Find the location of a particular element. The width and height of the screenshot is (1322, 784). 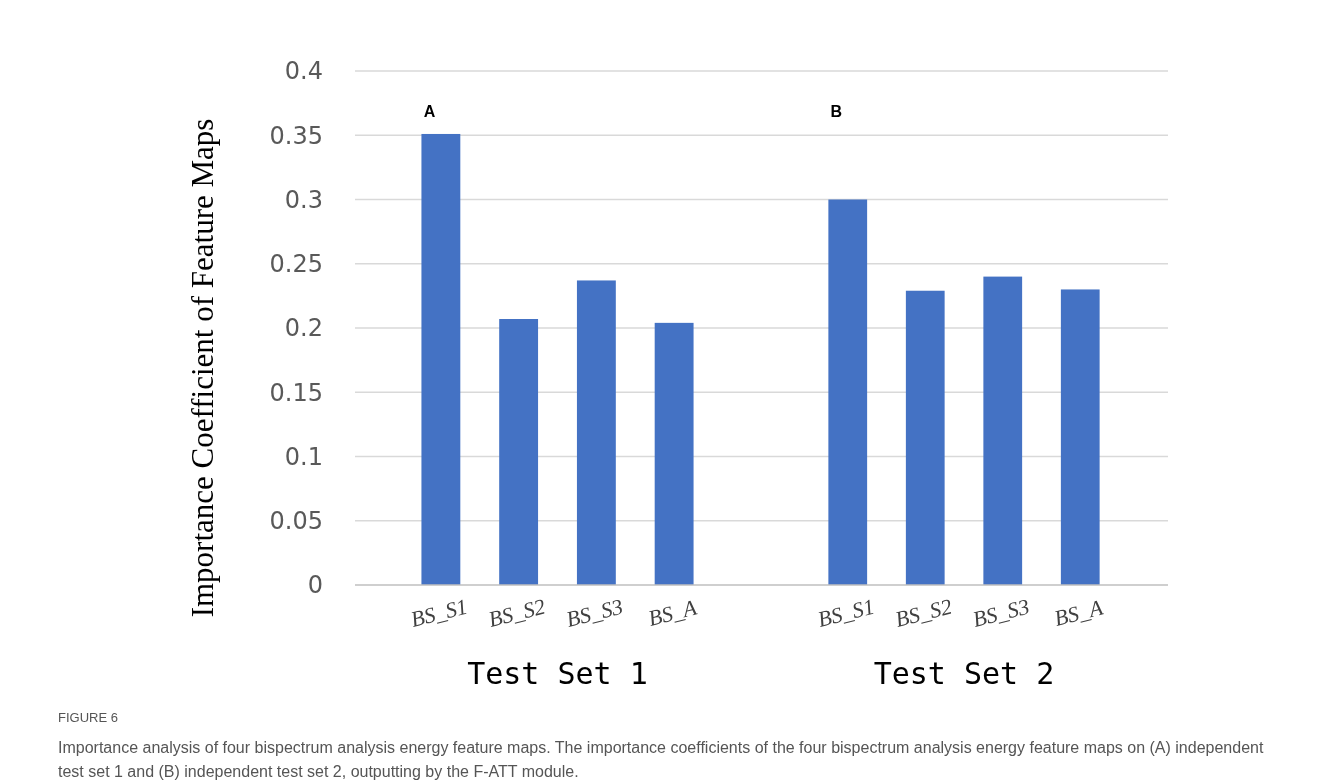

y-tick-label: 0.05 is located at coordinates (296, 521).